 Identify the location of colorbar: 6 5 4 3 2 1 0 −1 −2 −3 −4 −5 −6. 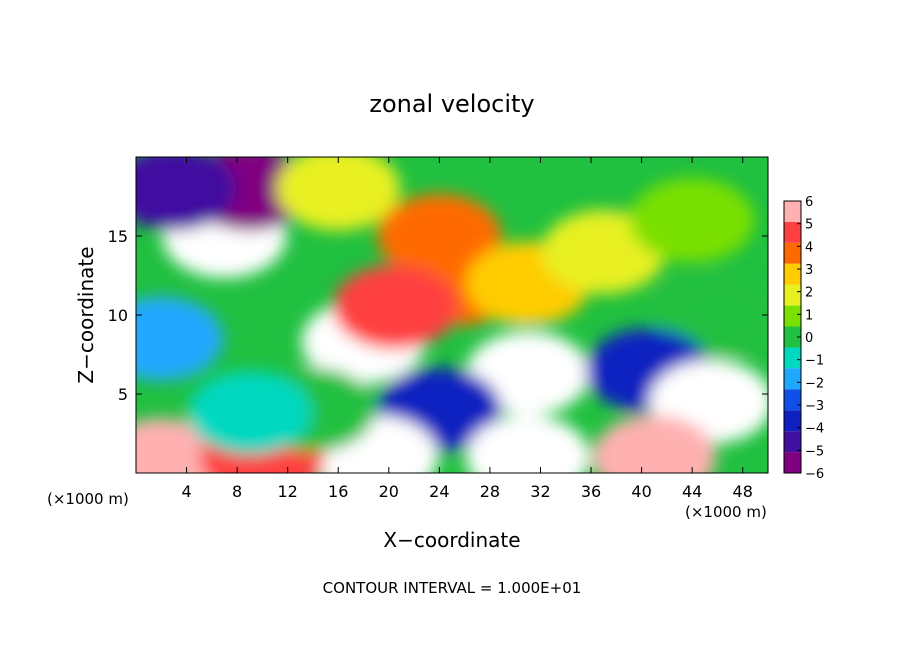
(803, 338).